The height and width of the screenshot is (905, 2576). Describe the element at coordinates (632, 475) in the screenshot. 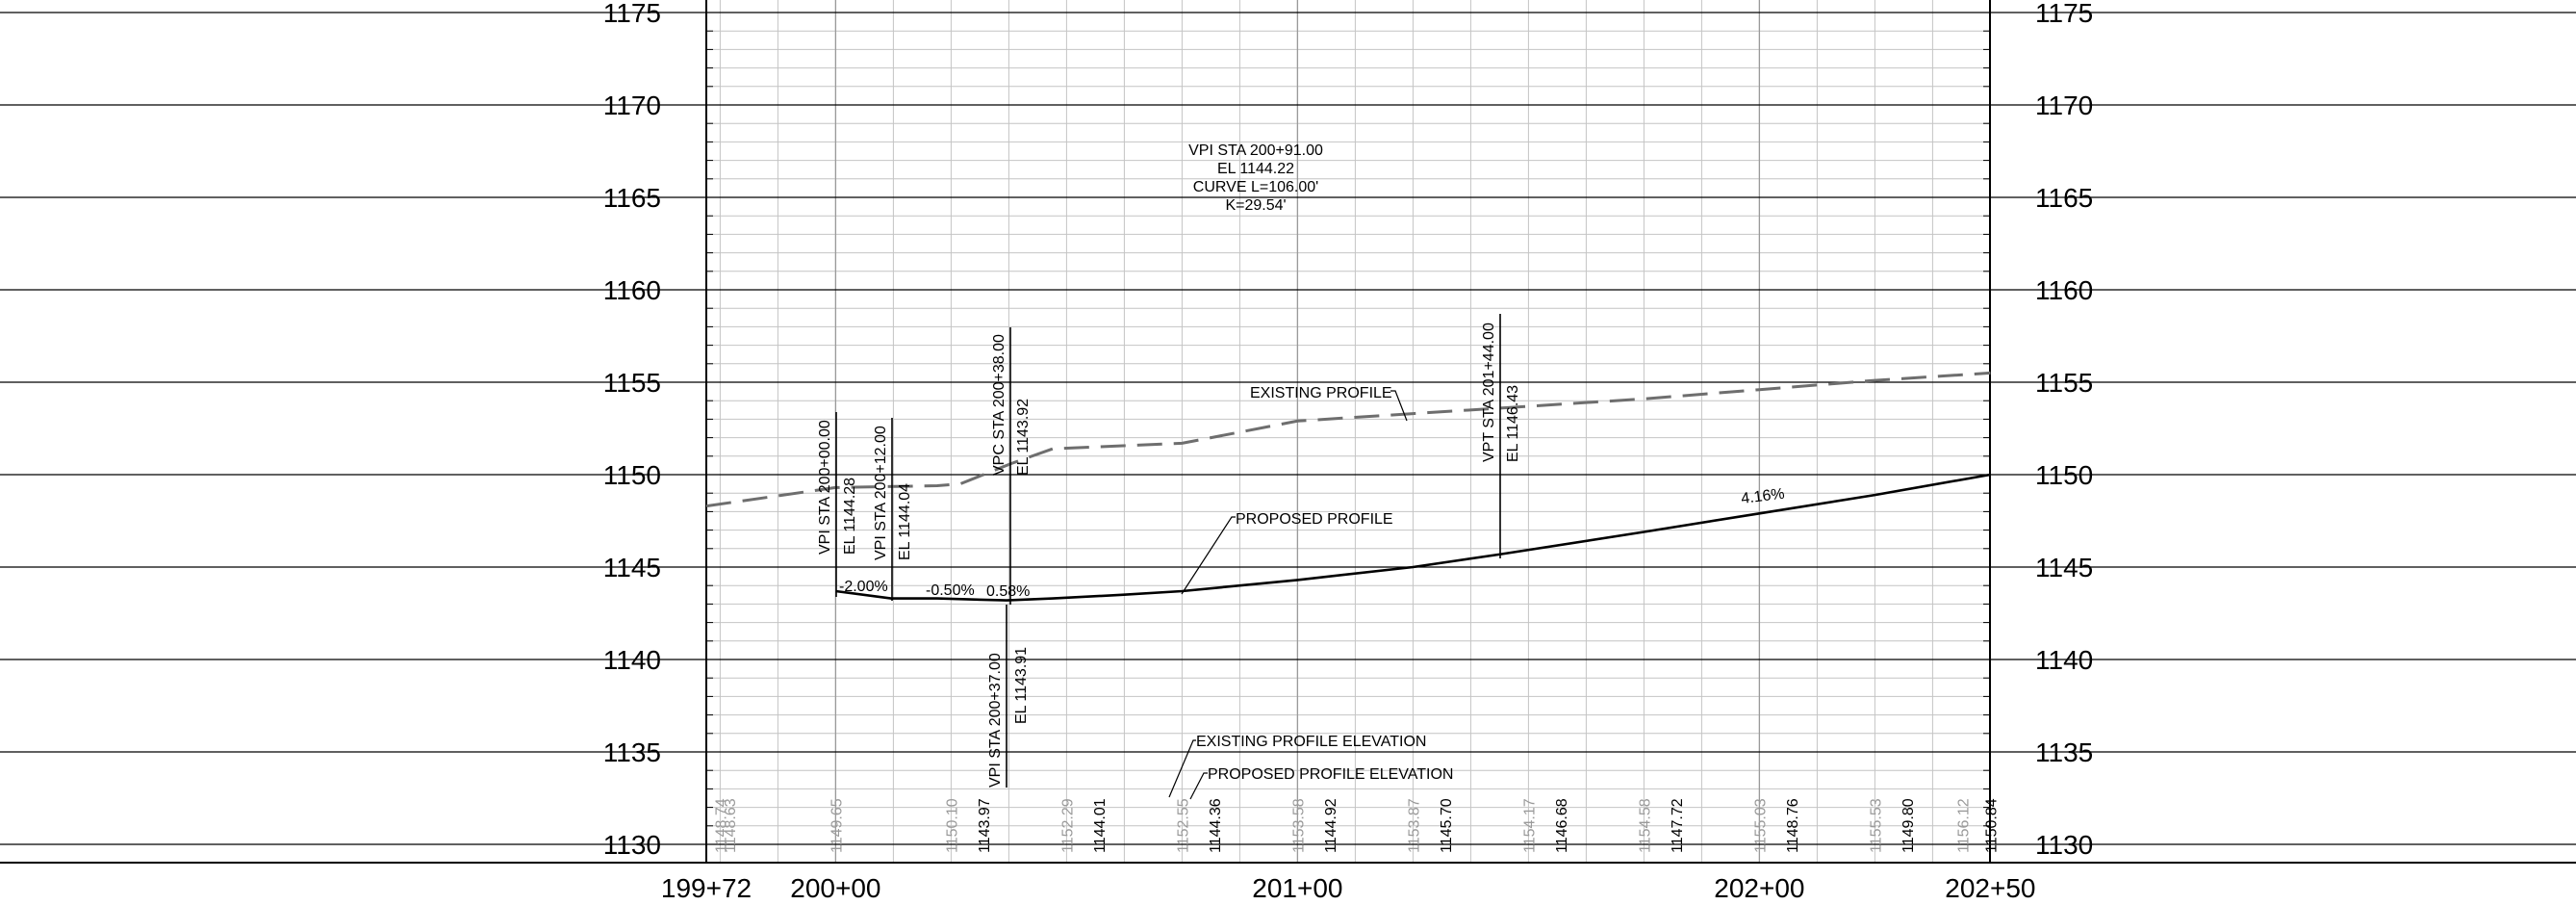

I see `elevation-label-left: 1150` at that location.